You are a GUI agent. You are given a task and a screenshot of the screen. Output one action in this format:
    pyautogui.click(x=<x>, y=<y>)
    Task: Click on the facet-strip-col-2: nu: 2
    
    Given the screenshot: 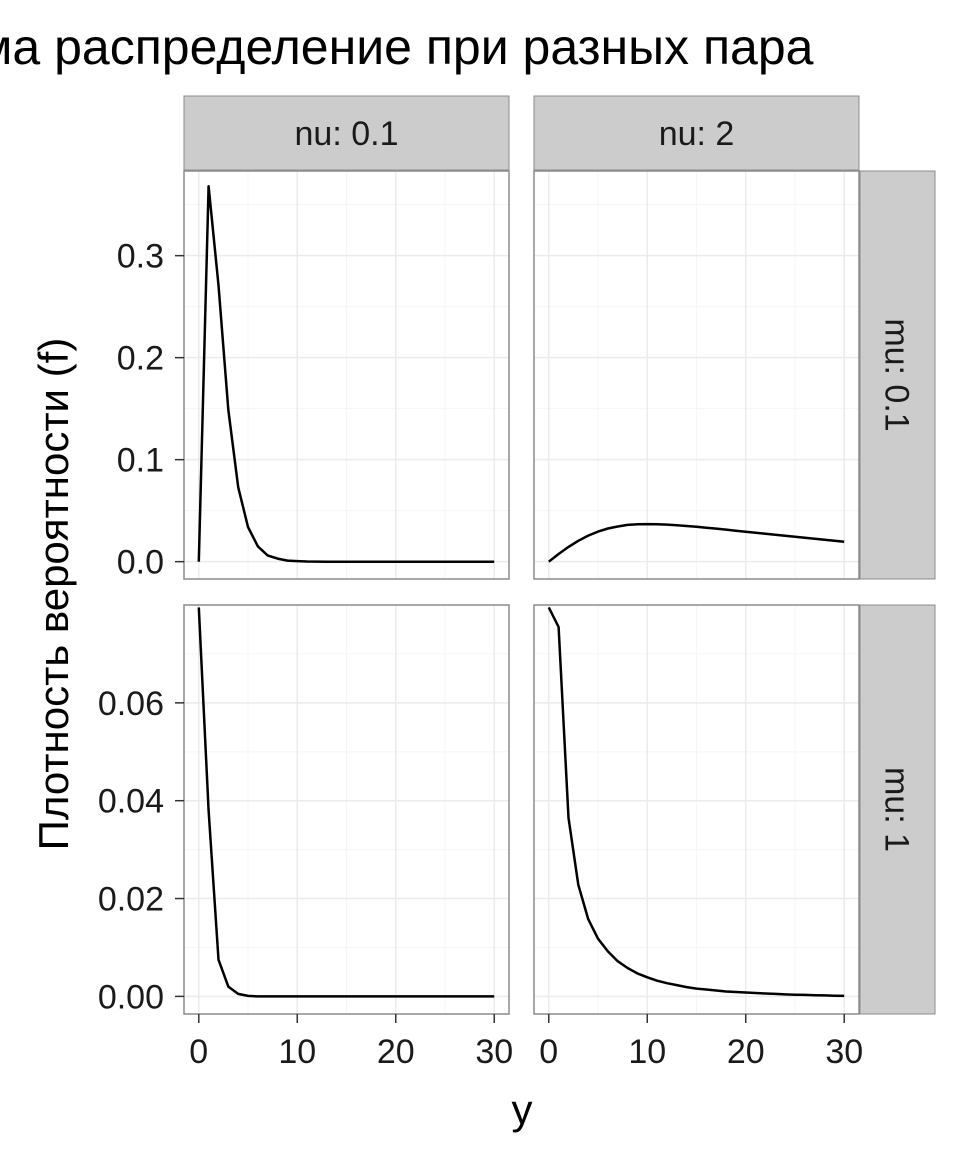 What is the action you would take?
    pyautogui.click(x=696, y=133)
    